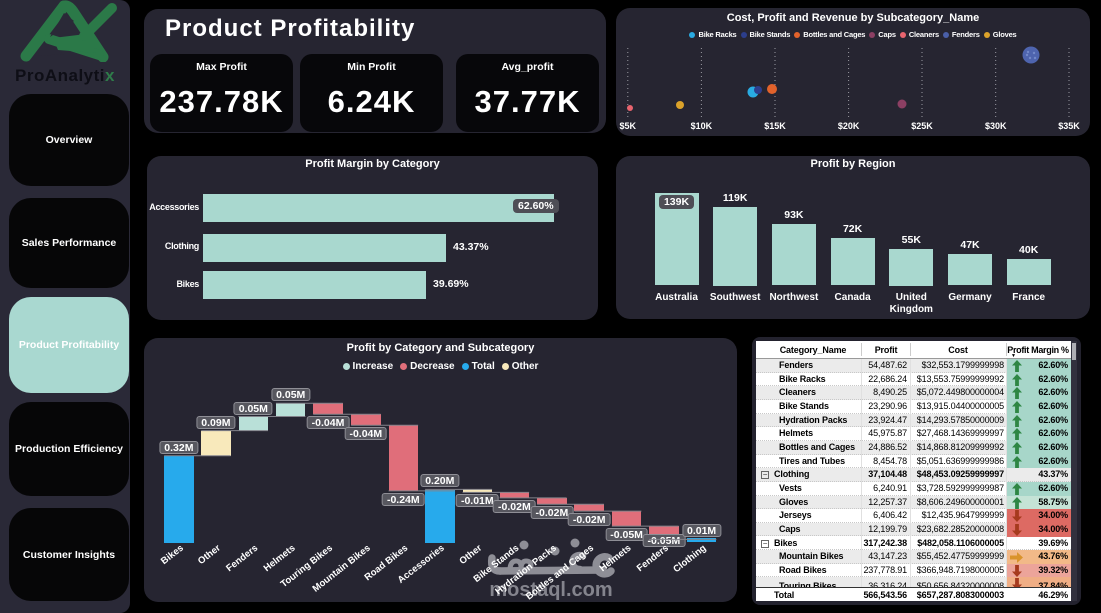 Image resolution: width=1101 pixels, height=613 pixels. I want to click on svg-text: $10K, so click(702, 126).